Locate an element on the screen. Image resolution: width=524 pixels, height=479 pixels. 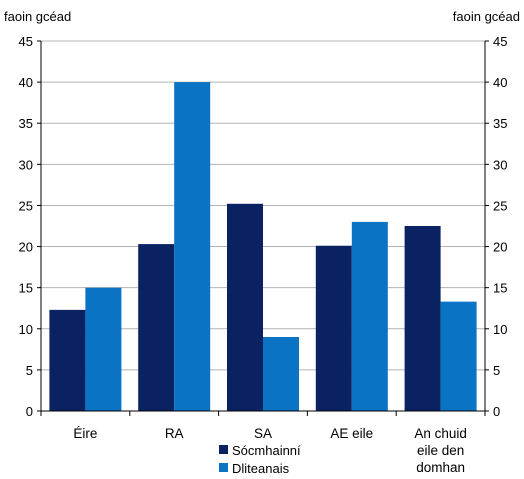
x-category-label: domhan is located at coordinates (440, 467).